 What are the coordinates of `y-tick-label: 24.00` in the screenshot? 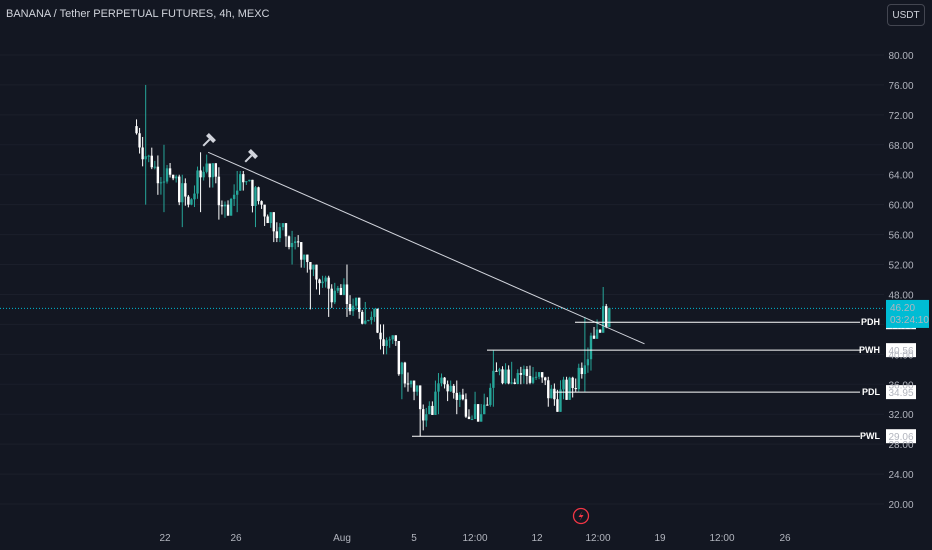 It's located at (900, 475).